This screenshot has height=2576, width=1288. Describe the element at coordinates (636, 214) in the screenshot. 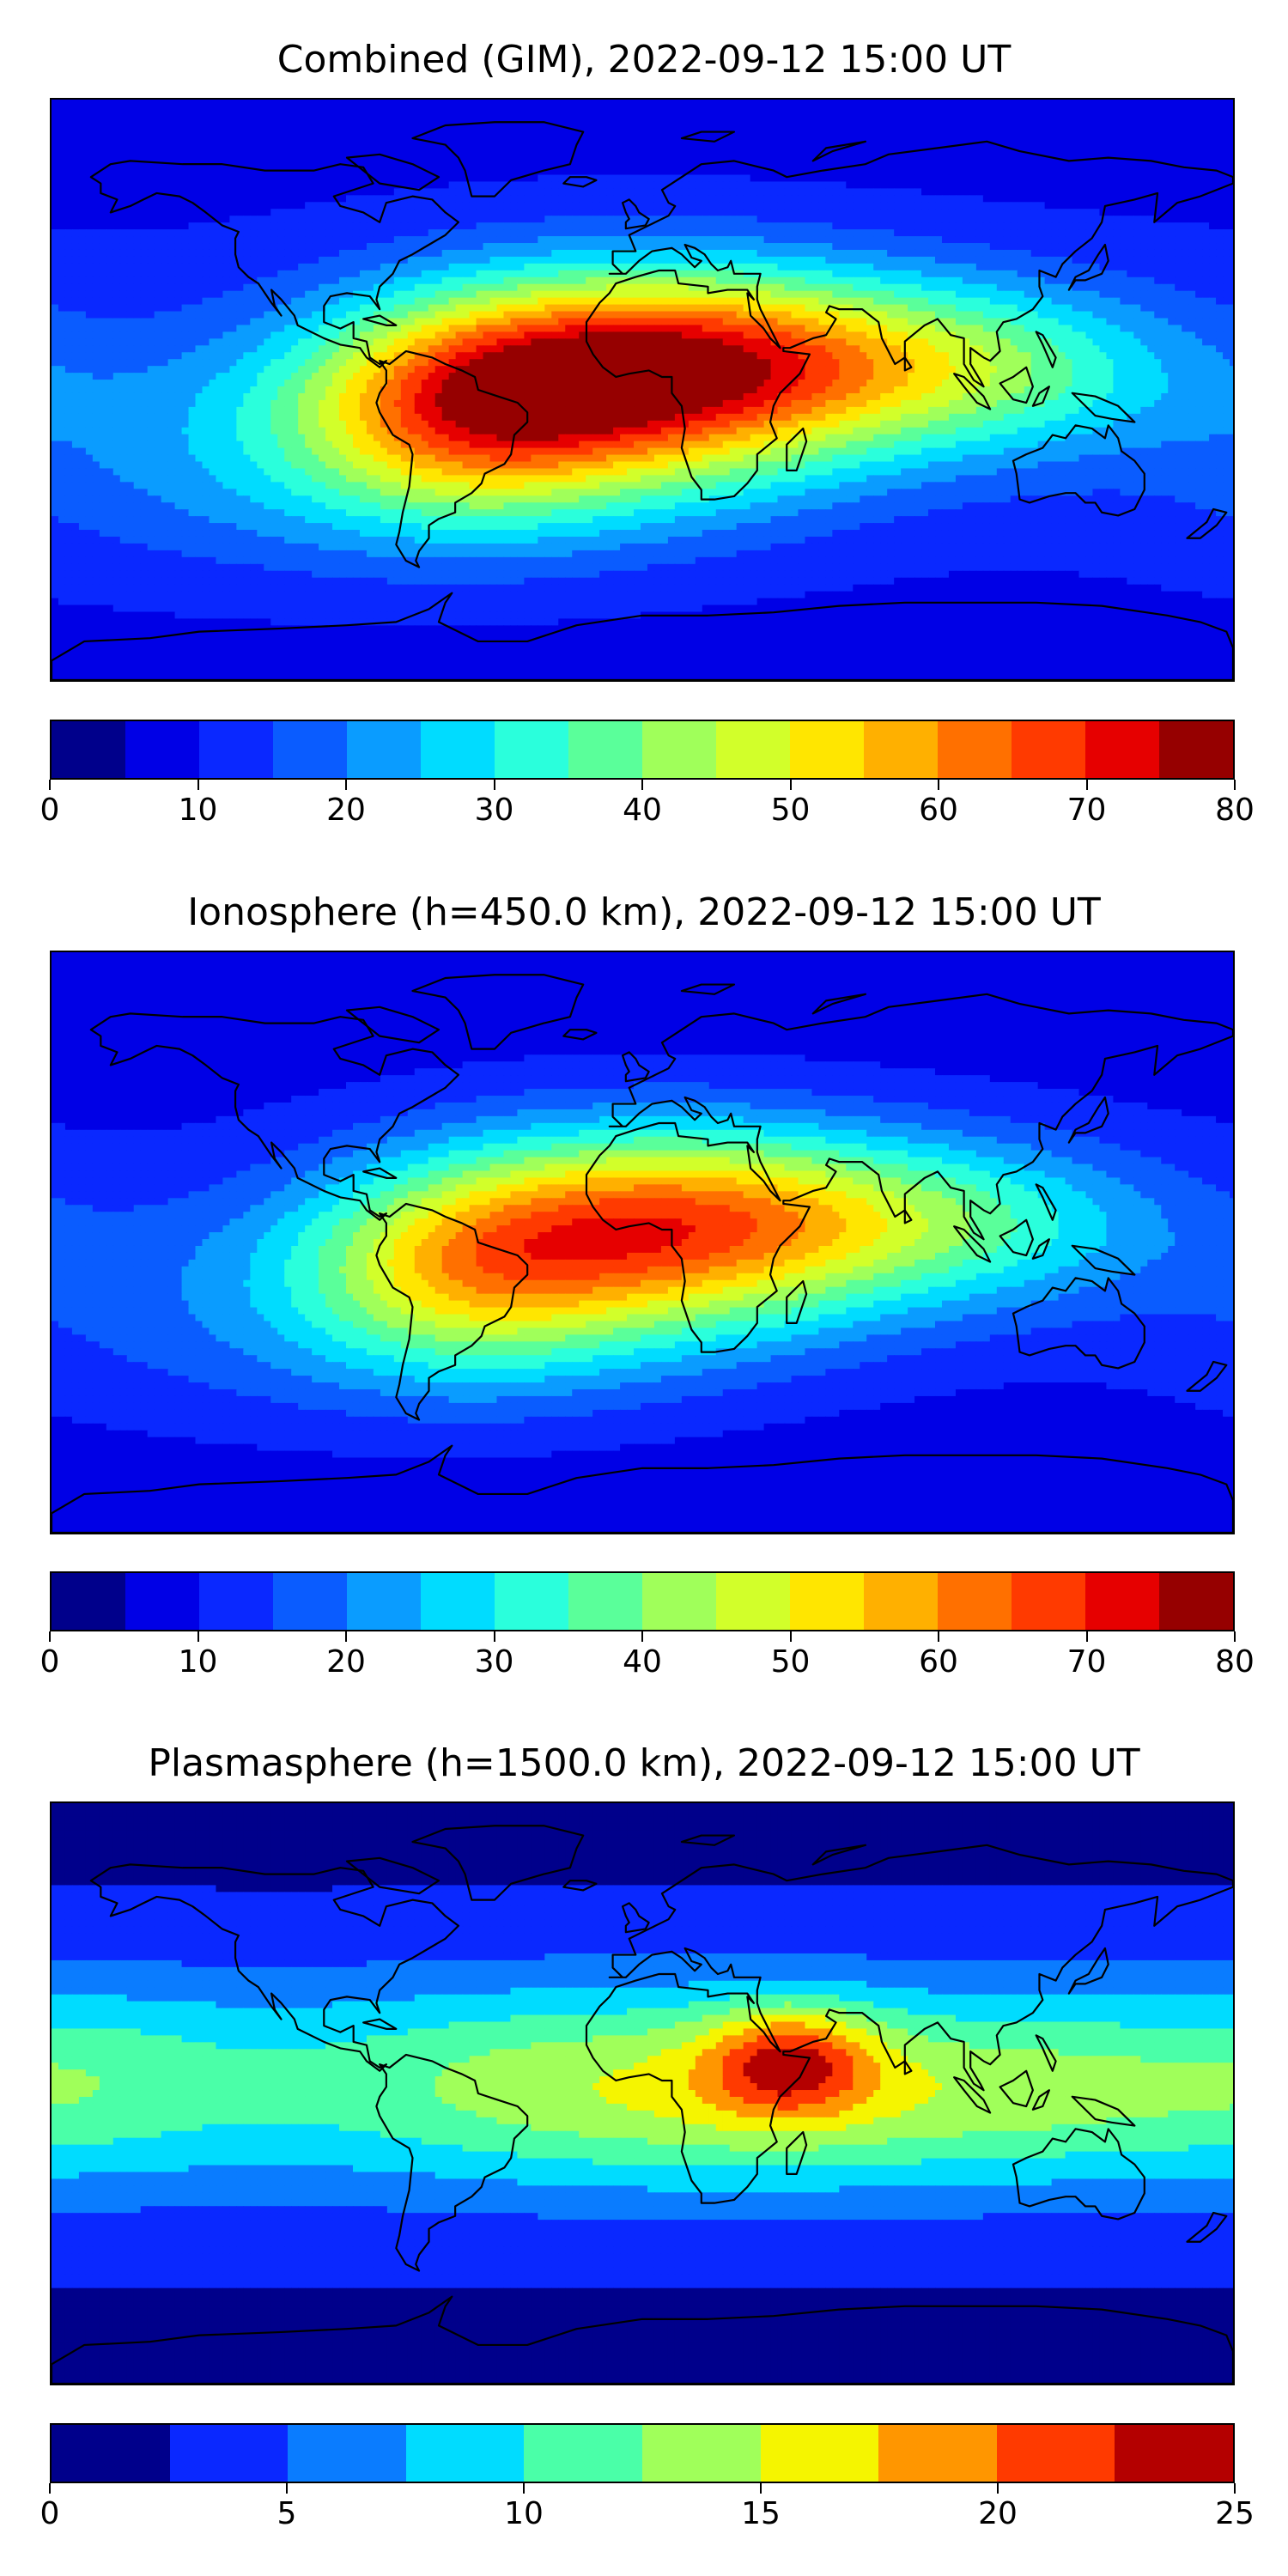

I see `coastline-uk` at that location.